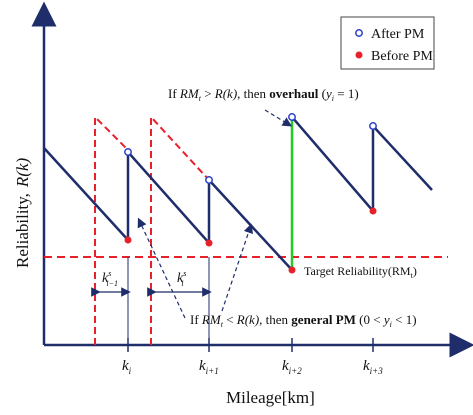 The width and height of the screenshot is (473, 415). What do you see at coordinates (373, 367) in the screenshot?
I see `x-tick-label-ki3: ki+3` at bounding box center [373, 367].